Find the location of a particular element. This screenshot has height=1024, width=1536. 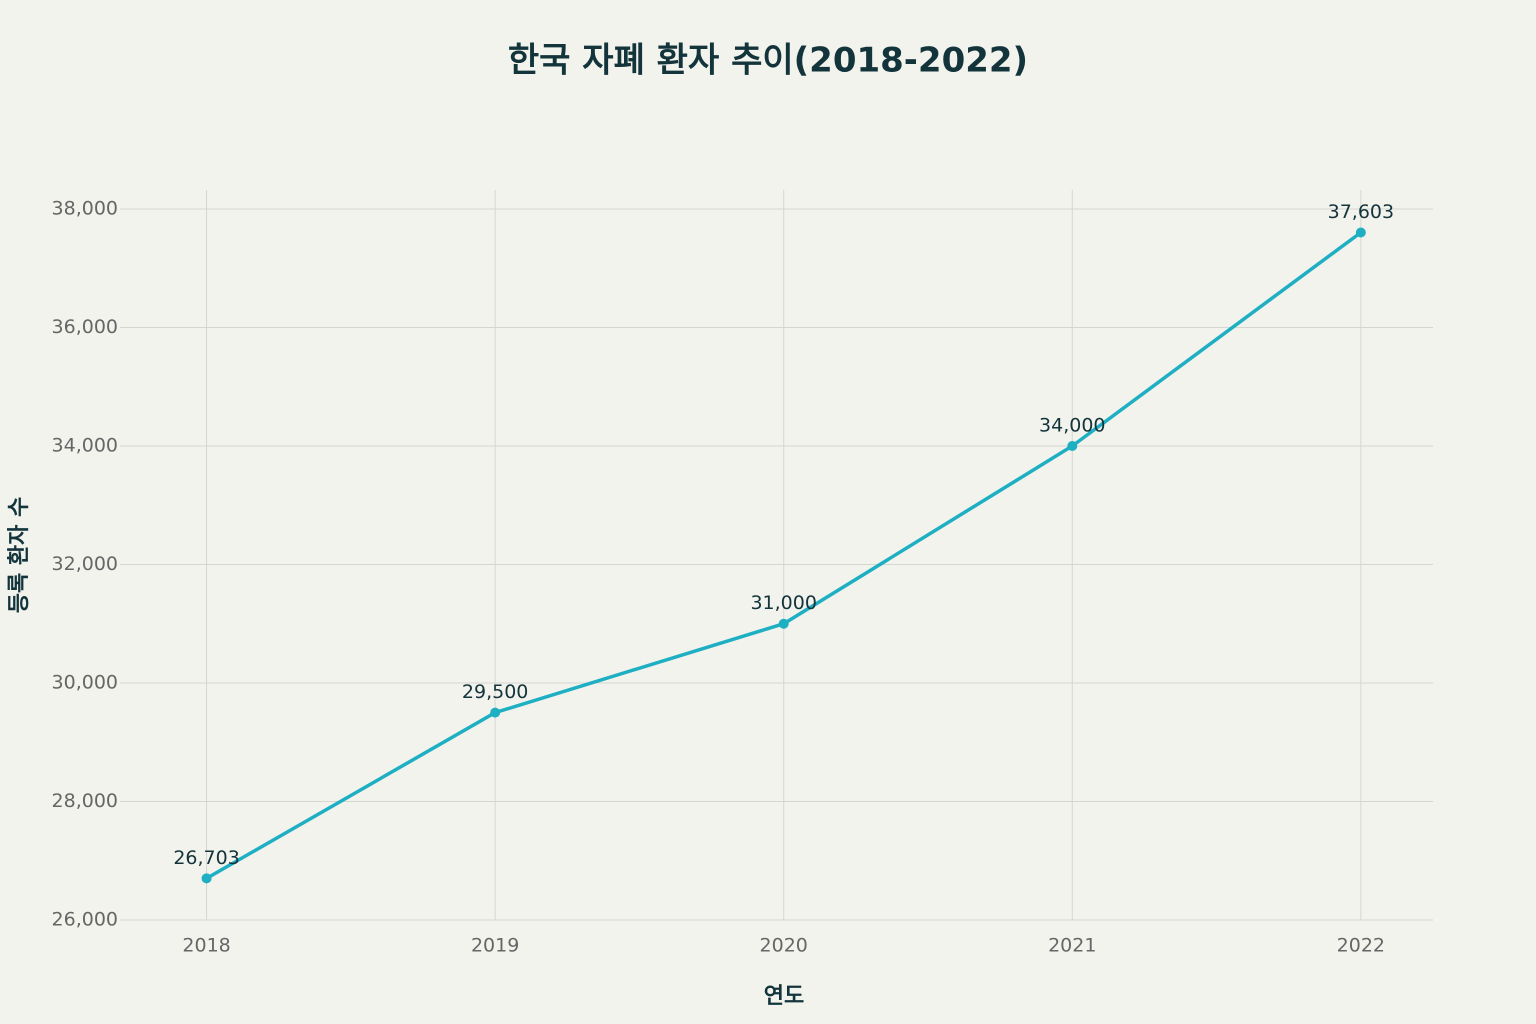

y-tick-label: 26,000 is located at coordinates (85, 920).